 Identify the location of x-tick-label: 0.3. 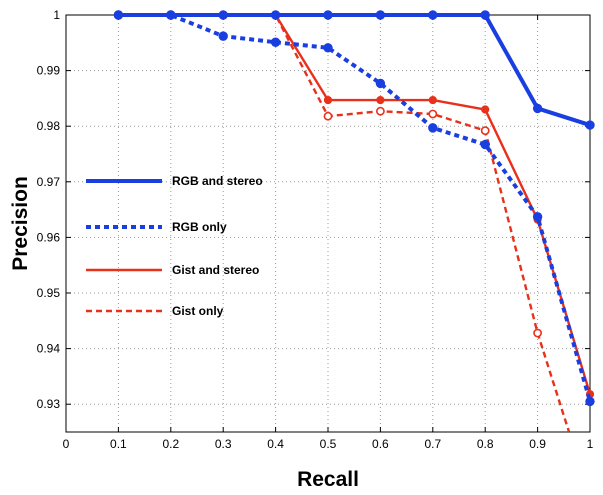
(223, 444).